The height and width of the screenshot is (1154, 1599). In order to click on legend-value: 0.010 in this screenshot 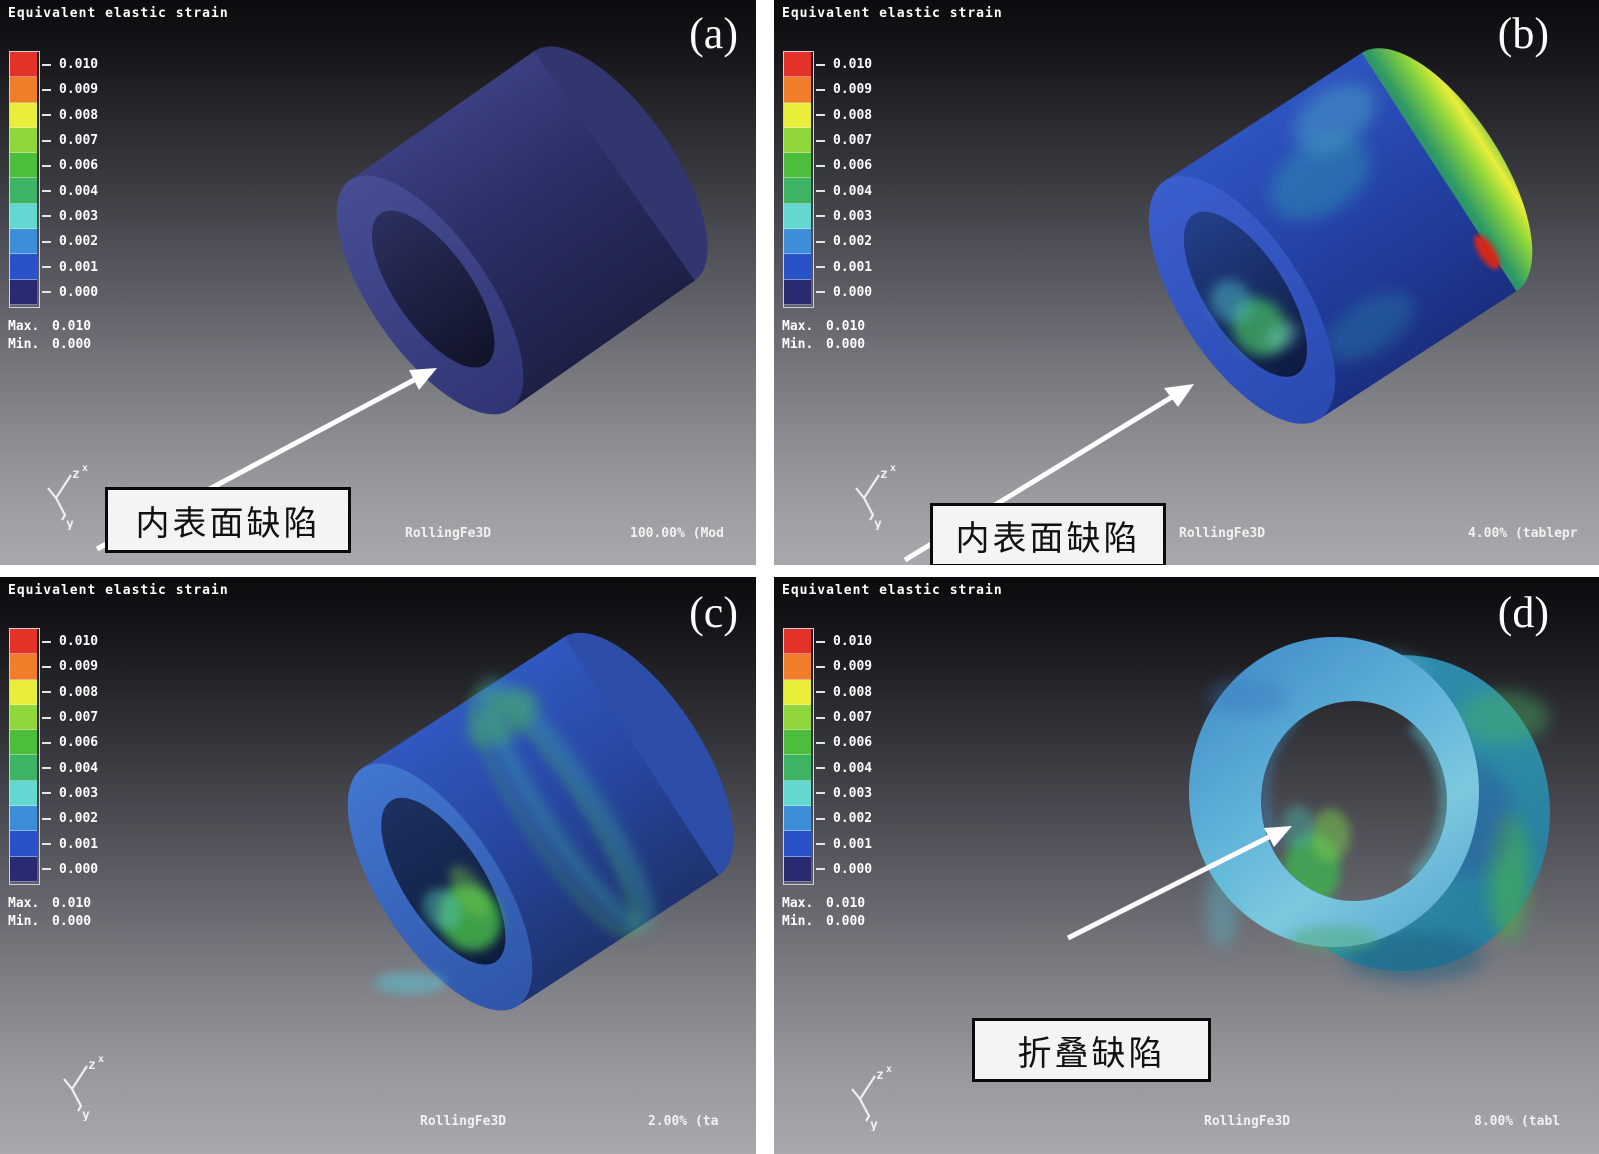, I will do `click(79, 65)`.